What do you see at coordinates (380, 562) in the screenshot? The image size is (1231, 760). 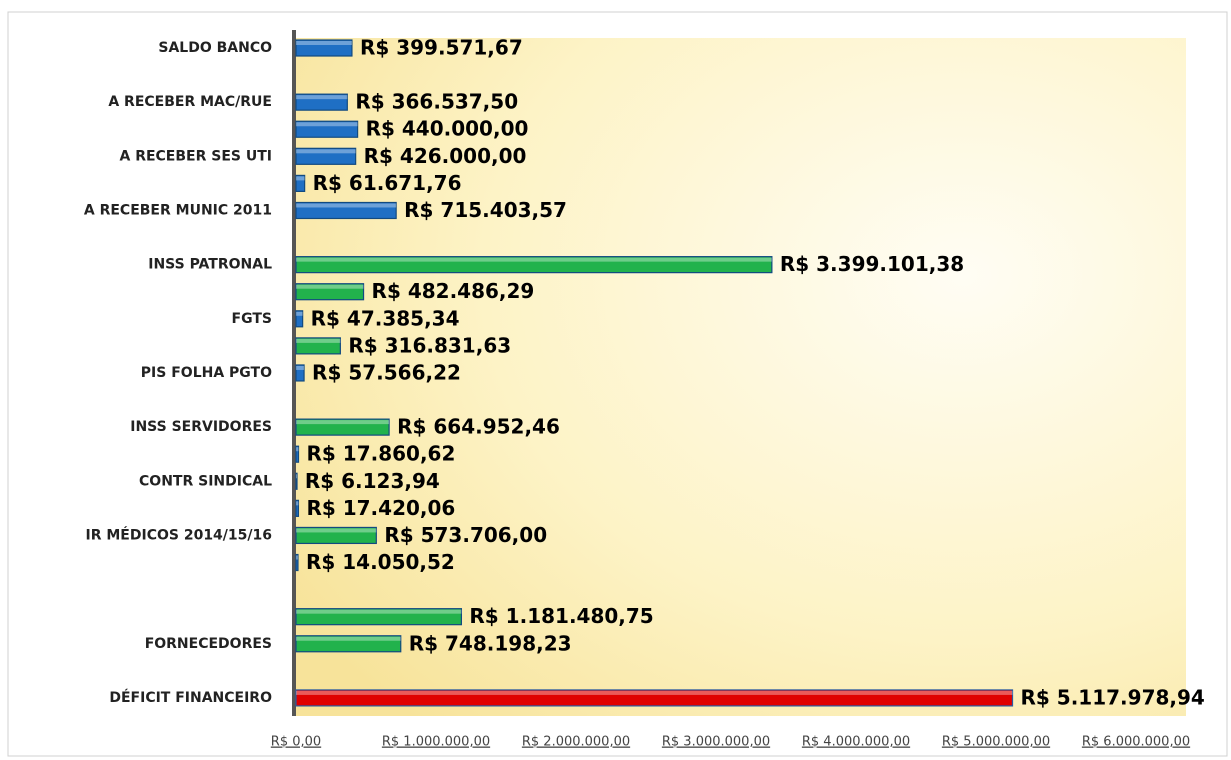 I see `value-label: R$ 14.050,52` at bounding box center [380, 562].